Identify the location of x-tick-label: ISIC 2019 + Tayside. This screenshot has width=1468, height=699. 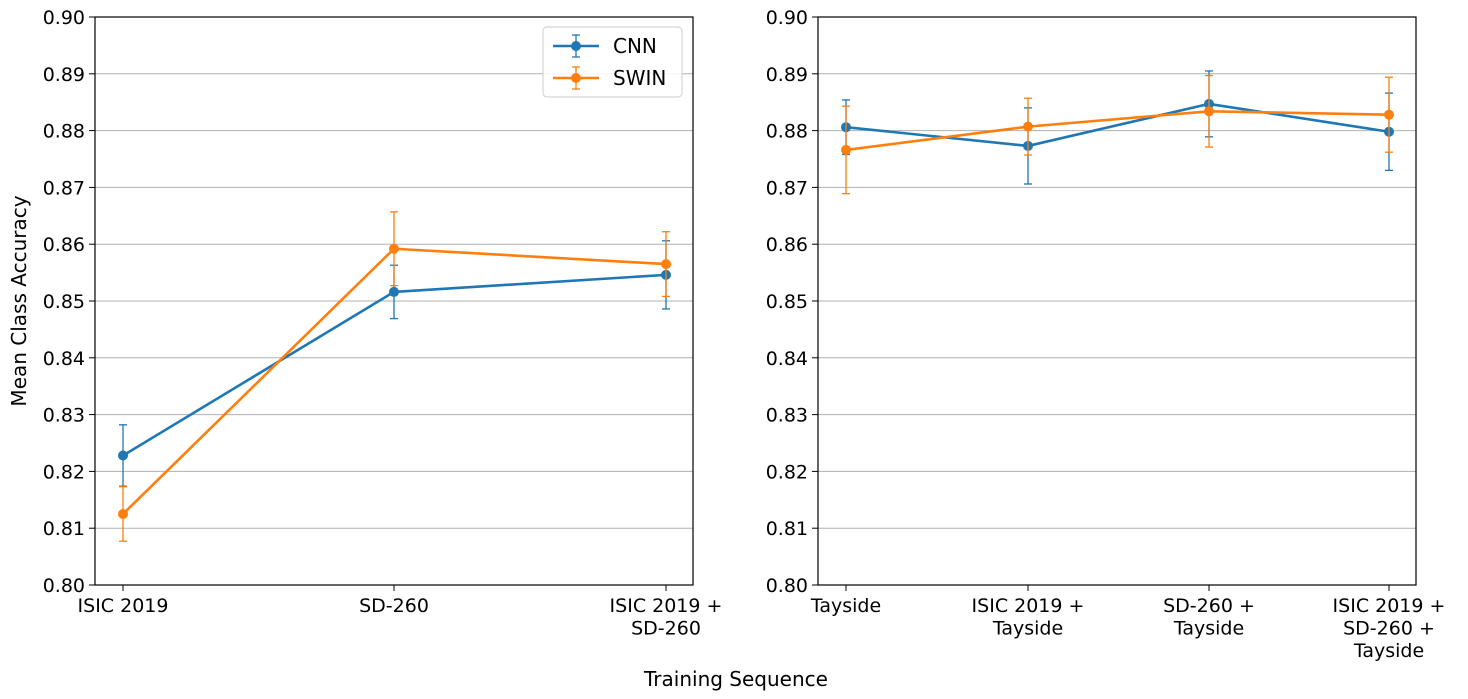
(1028, 617).